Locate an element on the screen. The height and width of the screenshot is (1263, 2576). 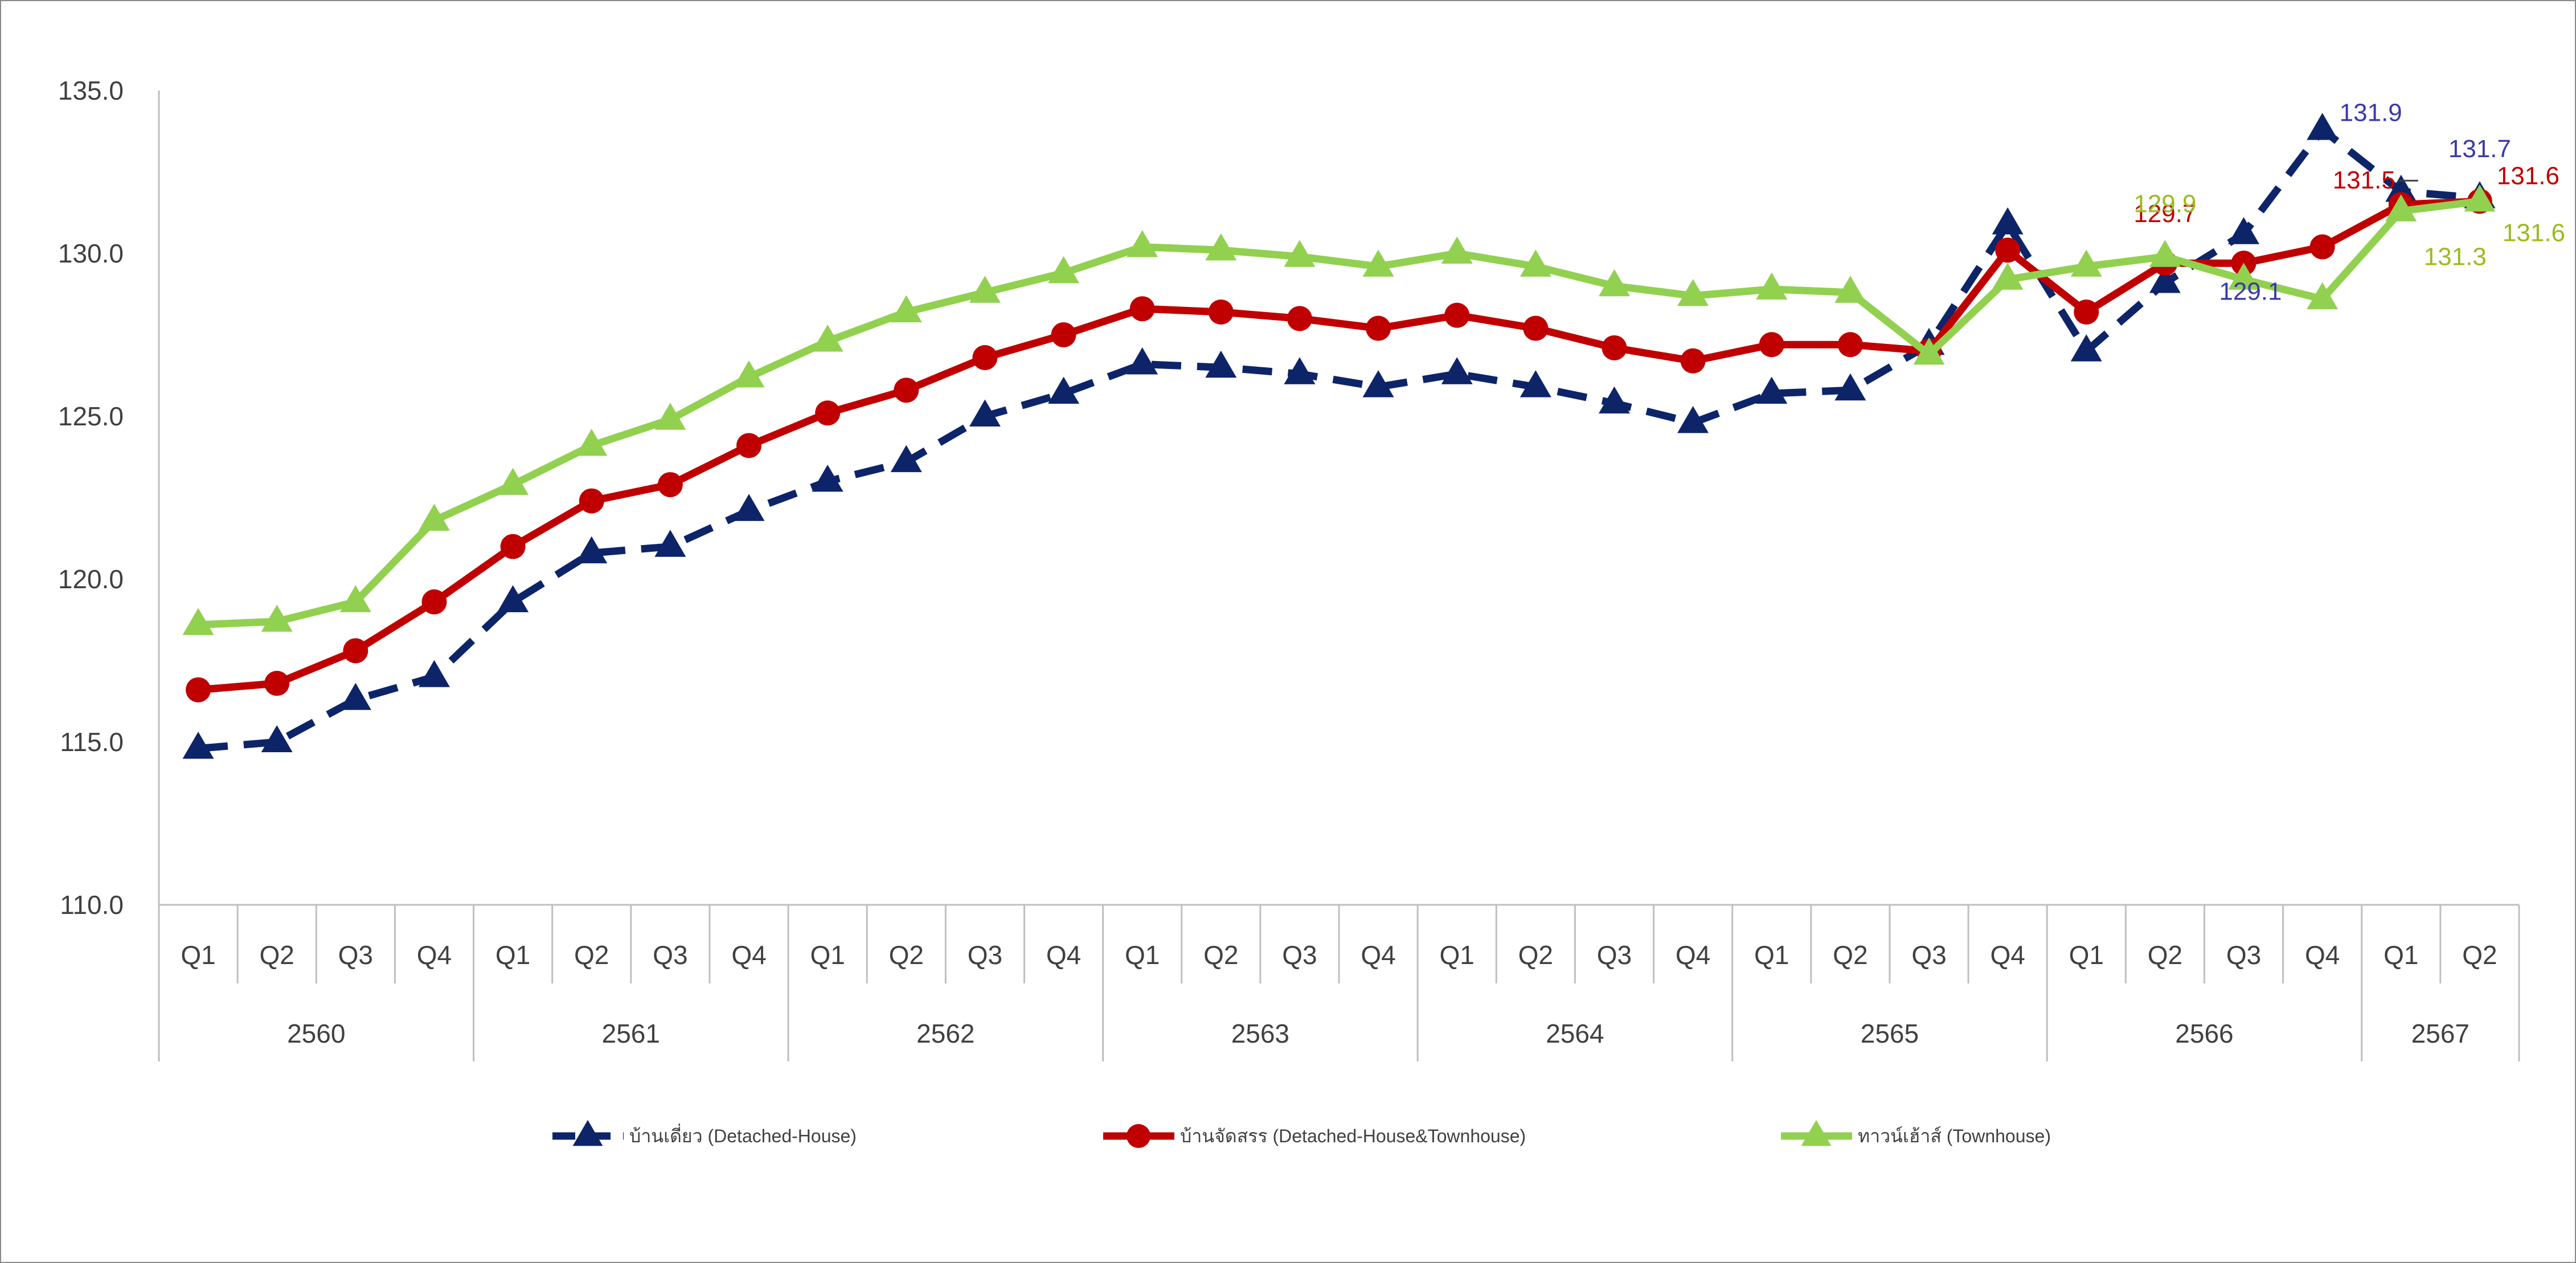
year-label: 2560 is located at coordinates (316, 1033).